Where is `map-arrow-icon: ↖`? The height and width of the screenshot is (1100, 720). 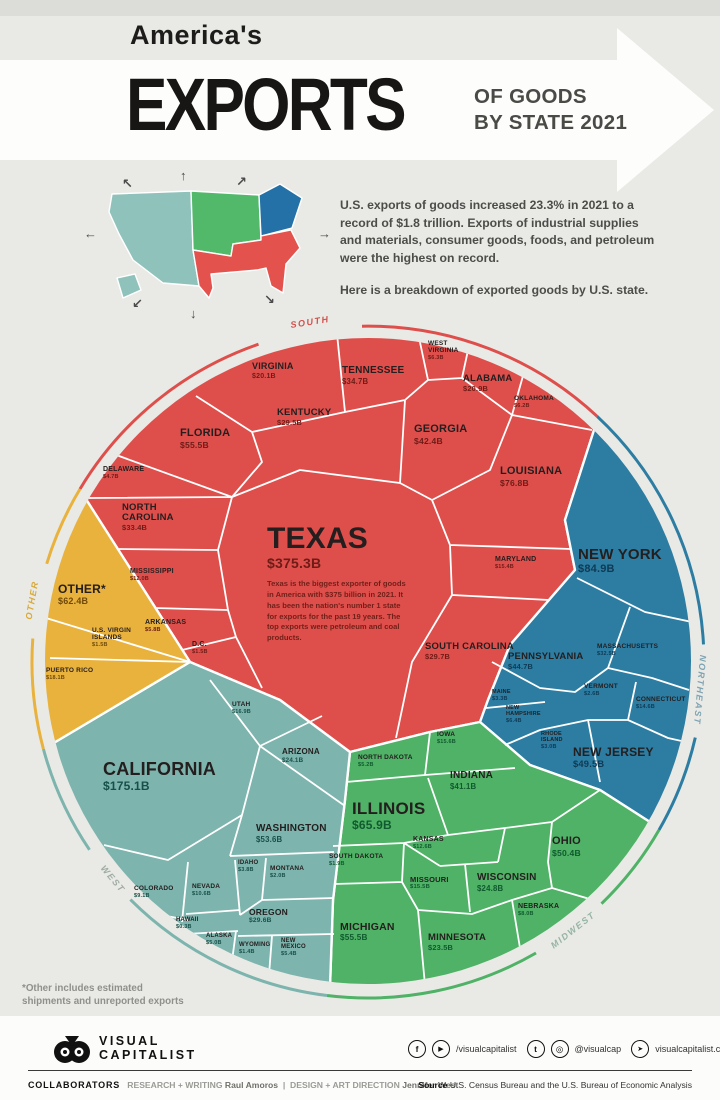 map-arrow-icon: ↖ is located at coordinates (127, 183).